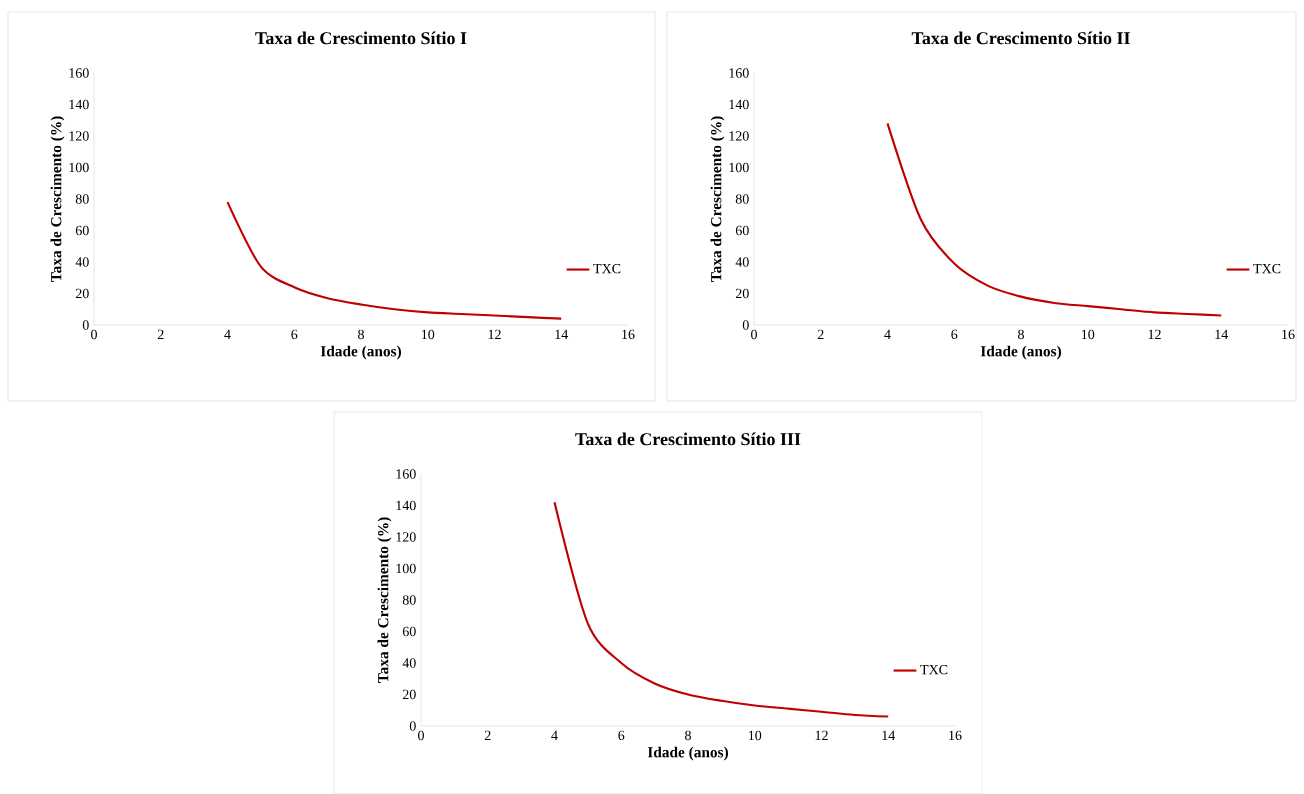 Image resolution: width=1304 pixels, height=794 pixels. Describe the element at coordinates (1020, 38) in the screenshot. I see `chart-title: Taxa de Crescimento Sítio II` at that location.